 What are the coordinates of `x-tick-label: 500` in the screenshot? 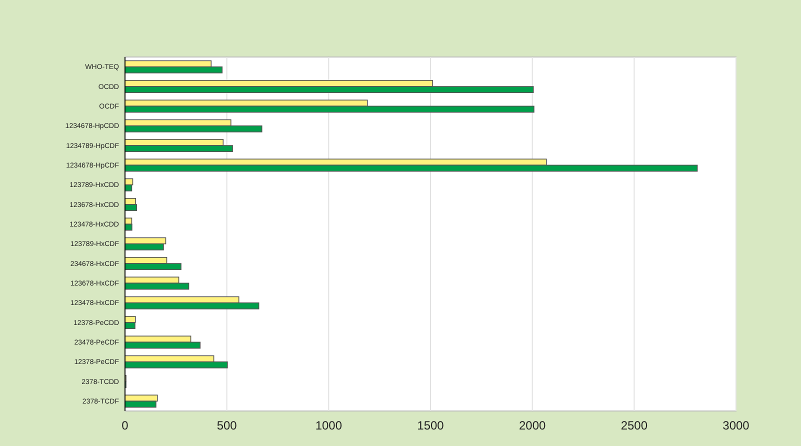 It's located at (227, 425).